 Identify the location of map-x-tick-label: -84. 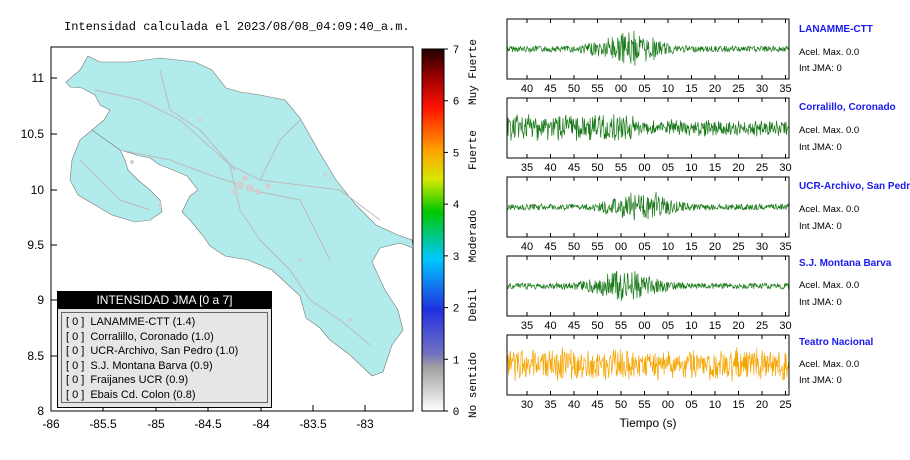
(261, 424).